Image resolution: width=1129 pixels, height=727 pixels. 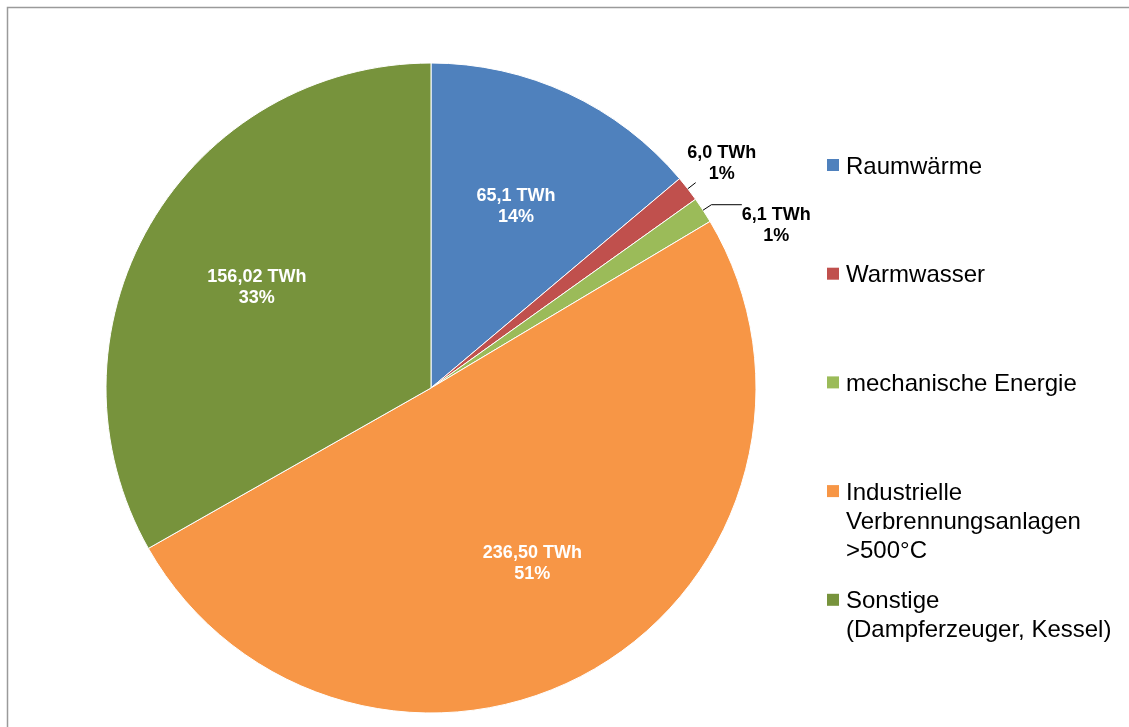 I want to click on legend-label: Sonstige (Dampferzeuger, Kessel), so click(x=979, y=614).